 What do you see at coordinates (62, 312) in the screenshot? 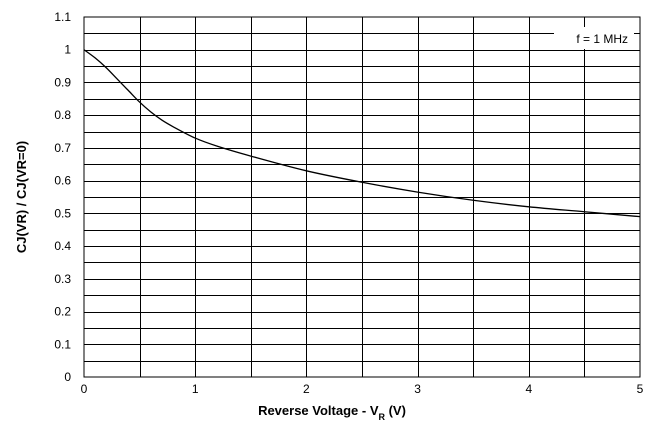
I see `y-tick-label: 0.2` at bounding box center [62, 312].